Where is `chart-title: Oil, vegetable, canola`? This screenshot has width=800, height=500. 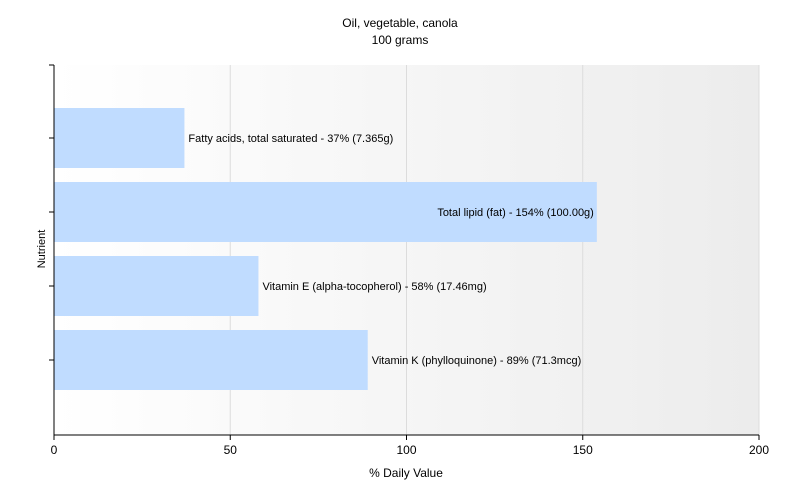 chart-title: Oil, vegetable, canola is located at coordinates (400, 23).